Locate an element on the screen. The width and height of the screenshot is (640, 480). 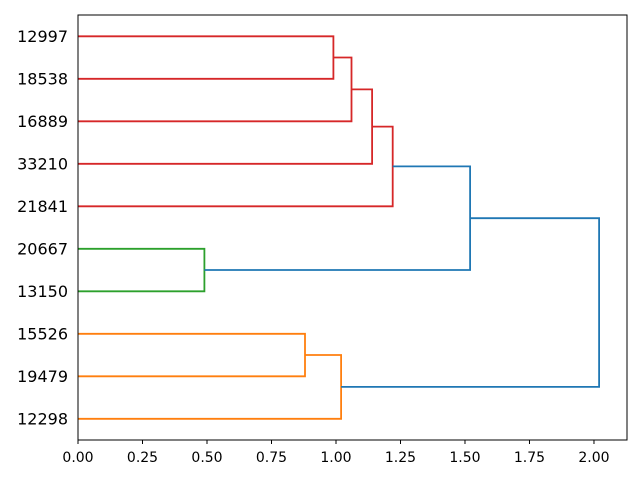
x-tick-label: 1.50 is located at coordinates (464, 458).